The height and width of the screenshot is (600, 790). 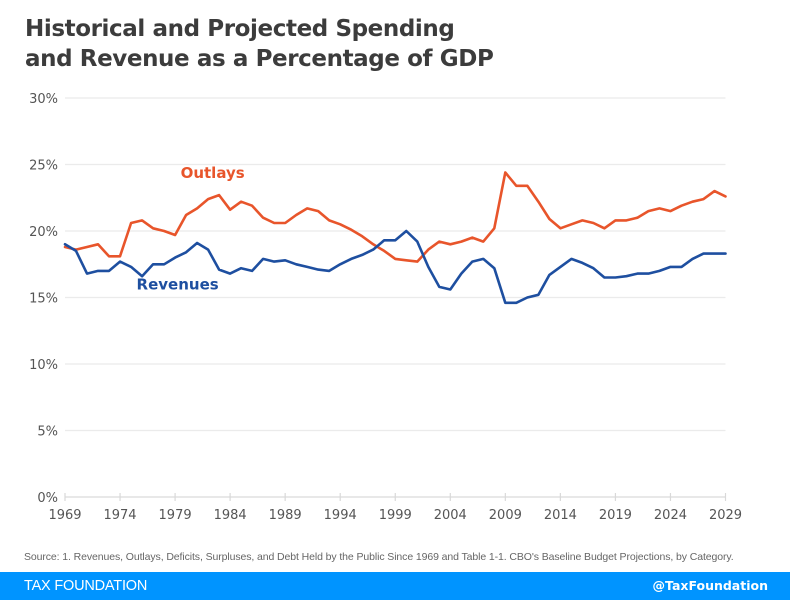 I want to click on y-tick-label-10: 10%, so click(x=43, y=365).